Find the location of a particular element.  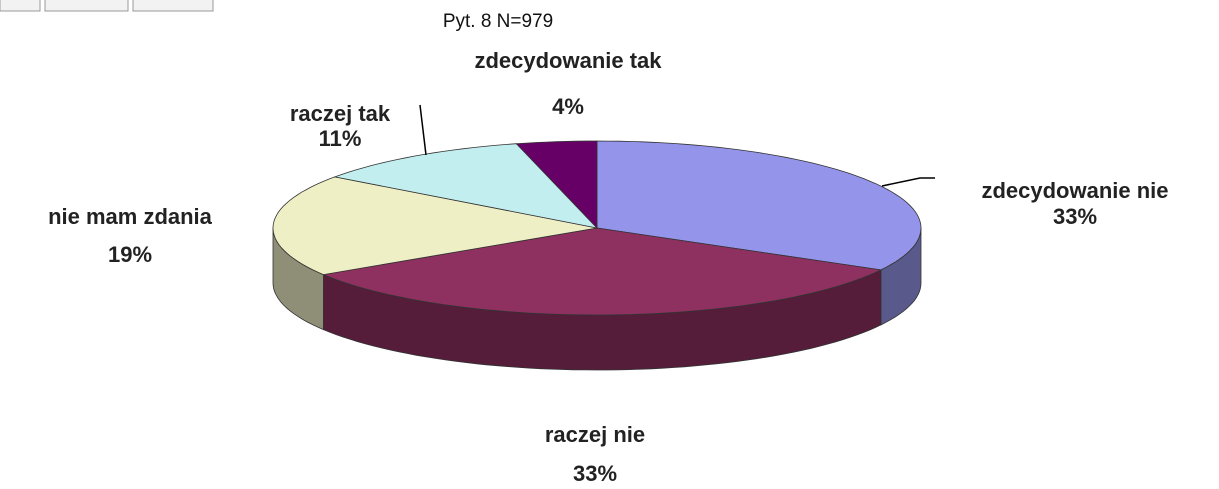

slice-value: 19% is located at coordinates (130, 254).